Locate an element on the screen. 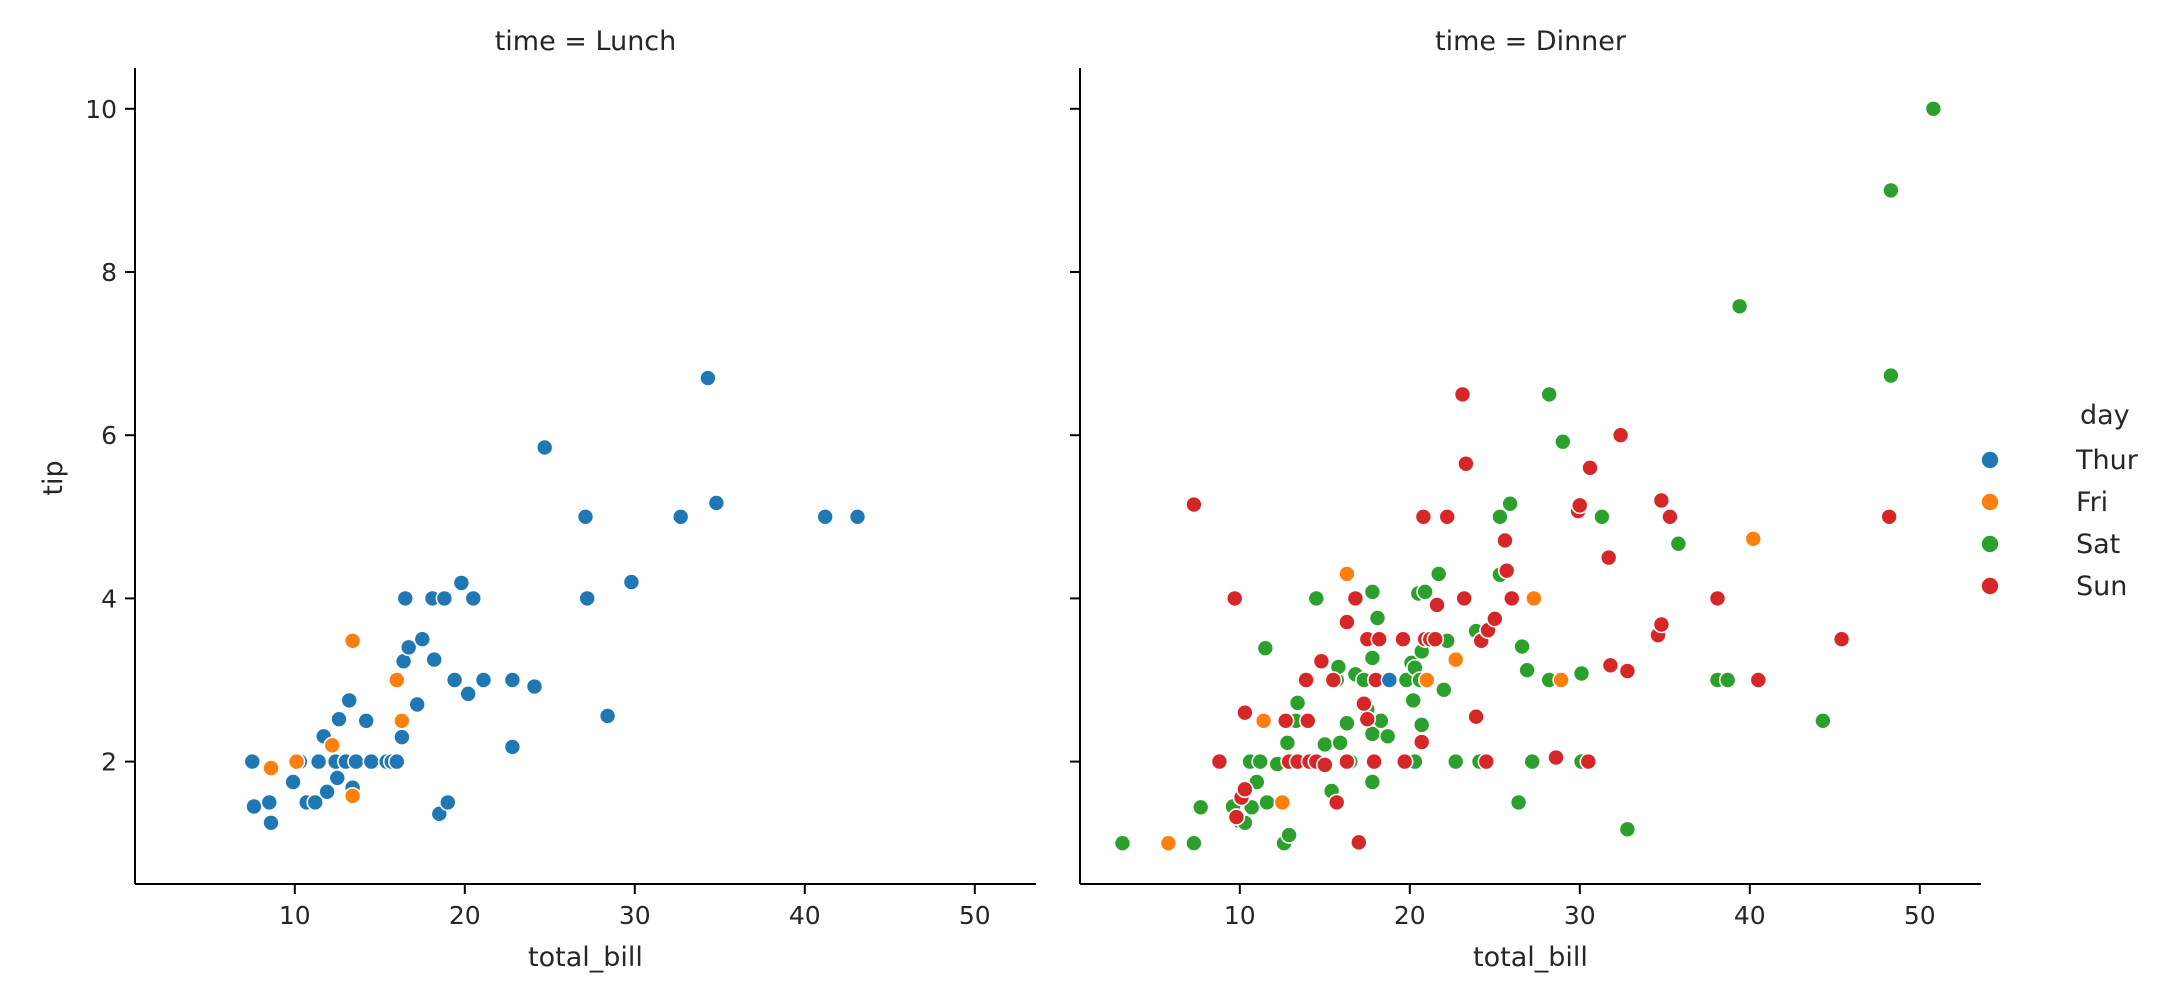 Image resolution: width=2163 pixels, height=1000 pixels. y-axis-label: tip is located at coordinates (53, 477).